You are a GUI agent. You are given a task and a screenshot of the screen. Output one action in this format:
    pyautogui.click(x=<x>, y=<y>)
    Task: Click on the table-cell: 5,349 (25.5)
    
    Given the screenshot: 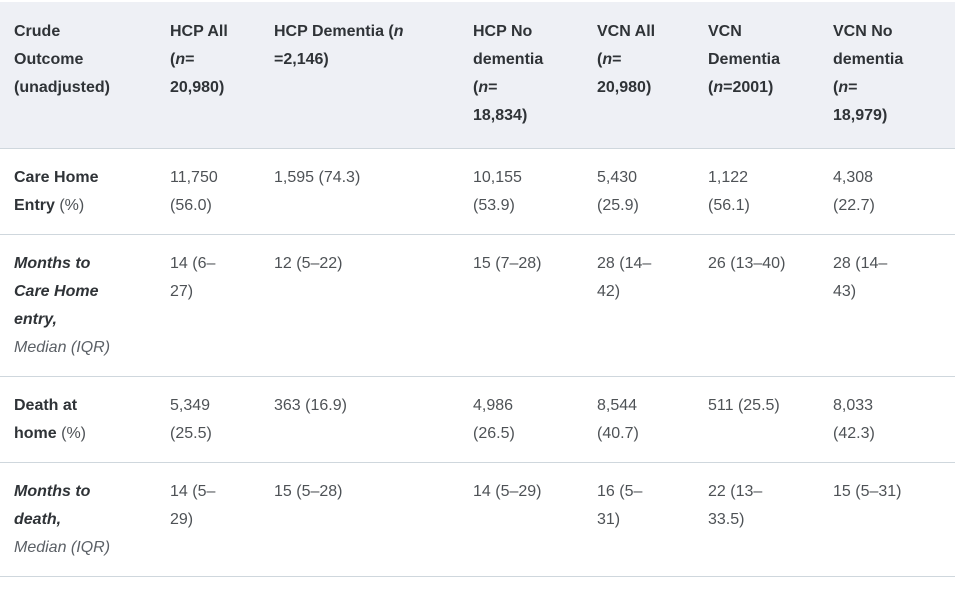 What is the action you would take?
    pyautogui.click(x=222, y=419)
    